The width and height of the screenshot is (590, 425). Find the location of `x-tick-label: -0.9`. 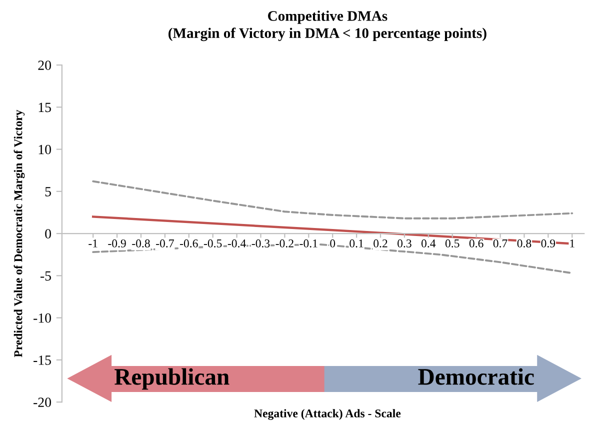

x-tick-label: -0.9 is located at coordinates (117, 243).